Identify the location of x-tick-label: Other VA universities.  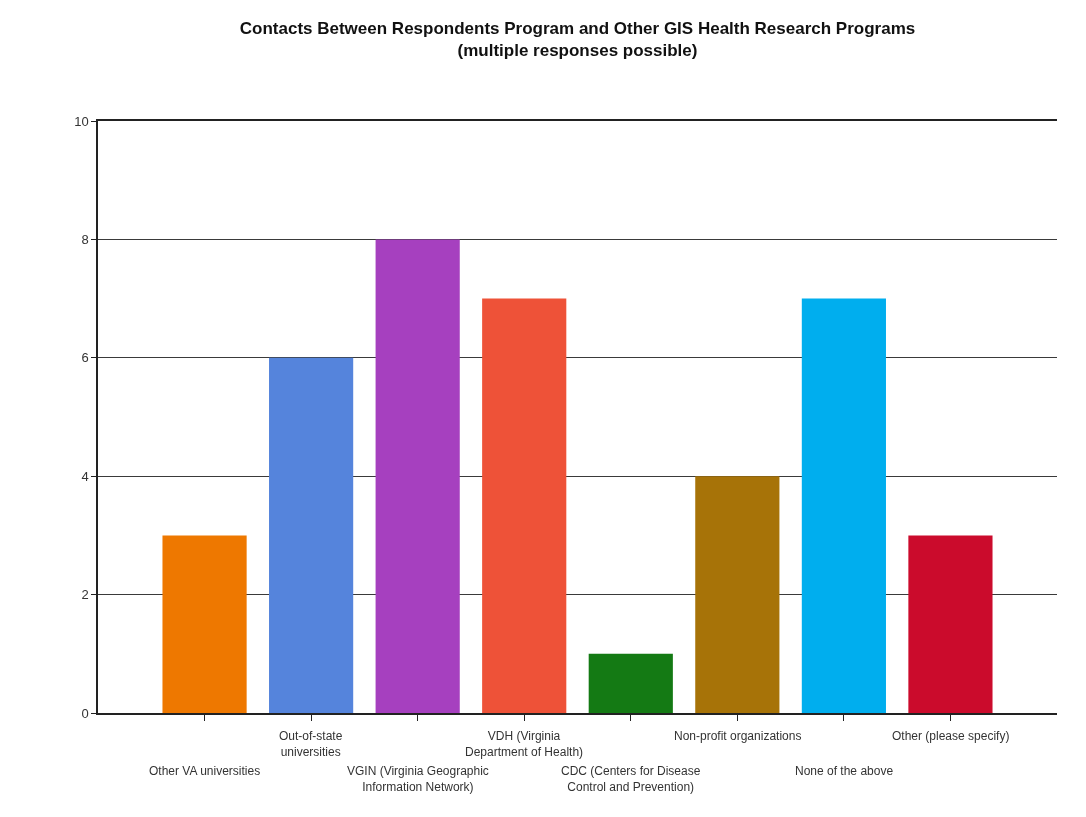
(205, 771).